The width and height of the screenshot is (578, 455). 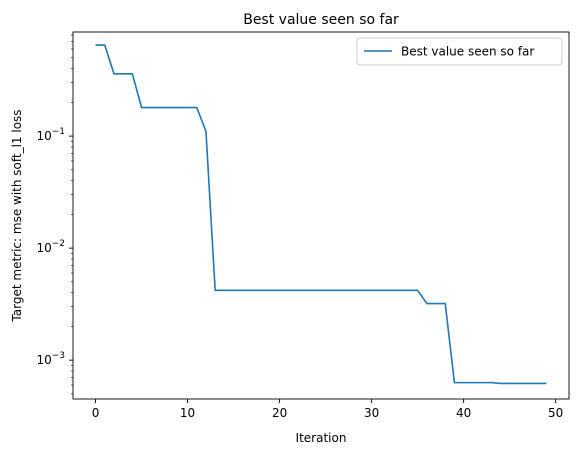 What do you see at coordinates (187, 413) in the screenshot?
I see `x-tick-label: 10` at bounding box center [187, 413].